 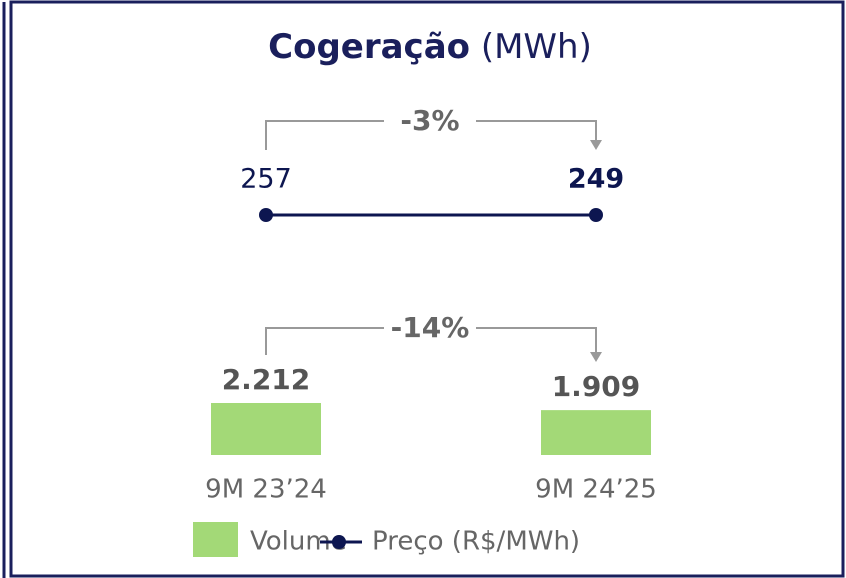 I want to click on volume-label: 1.909, so click(x=596, y=386).